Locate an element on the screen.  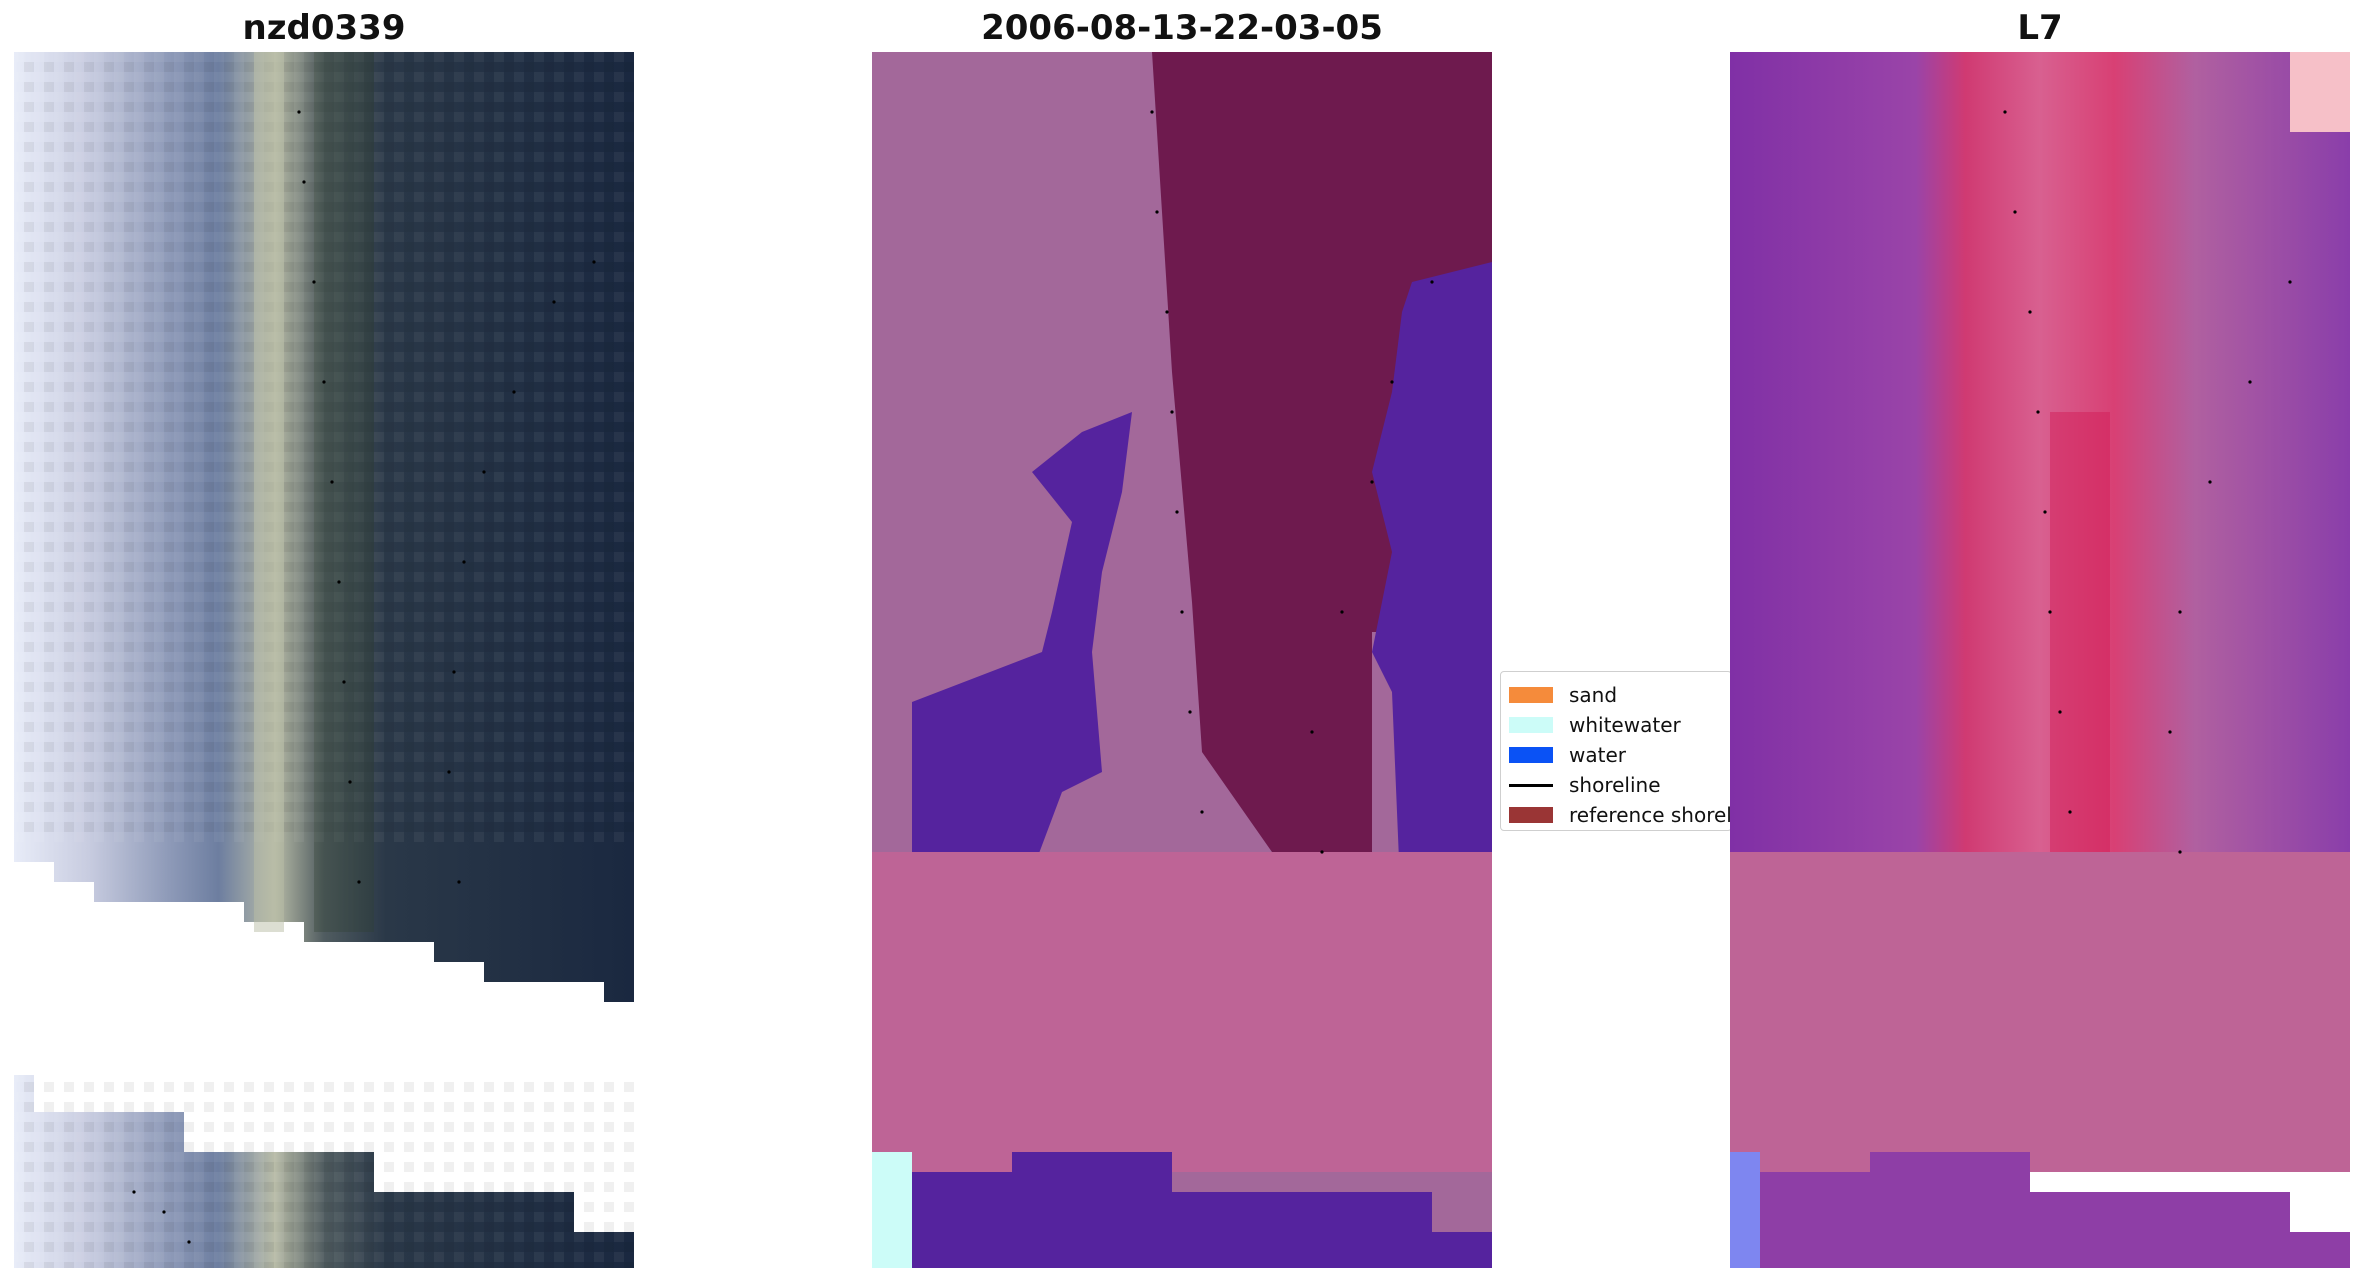
legend-item-water: water is located at coordinates (1620, 755).